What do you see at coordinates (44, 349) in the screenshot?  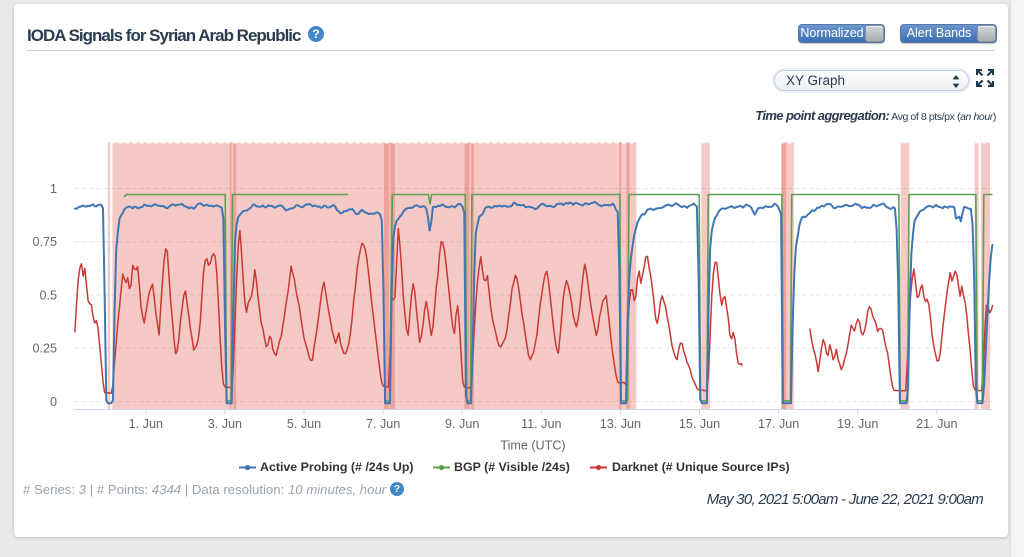 I see `svg-text: 0.25` at bounding box center [44, 349].